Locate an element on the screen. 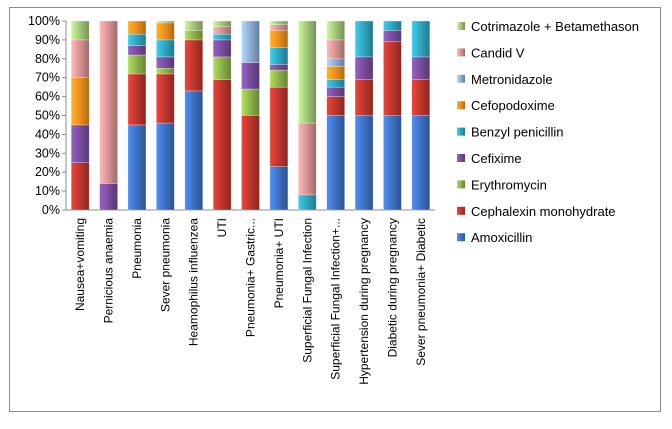  x-tick-label: Sever pneumonia+ Diabetic is located at coordinates (421, 292).